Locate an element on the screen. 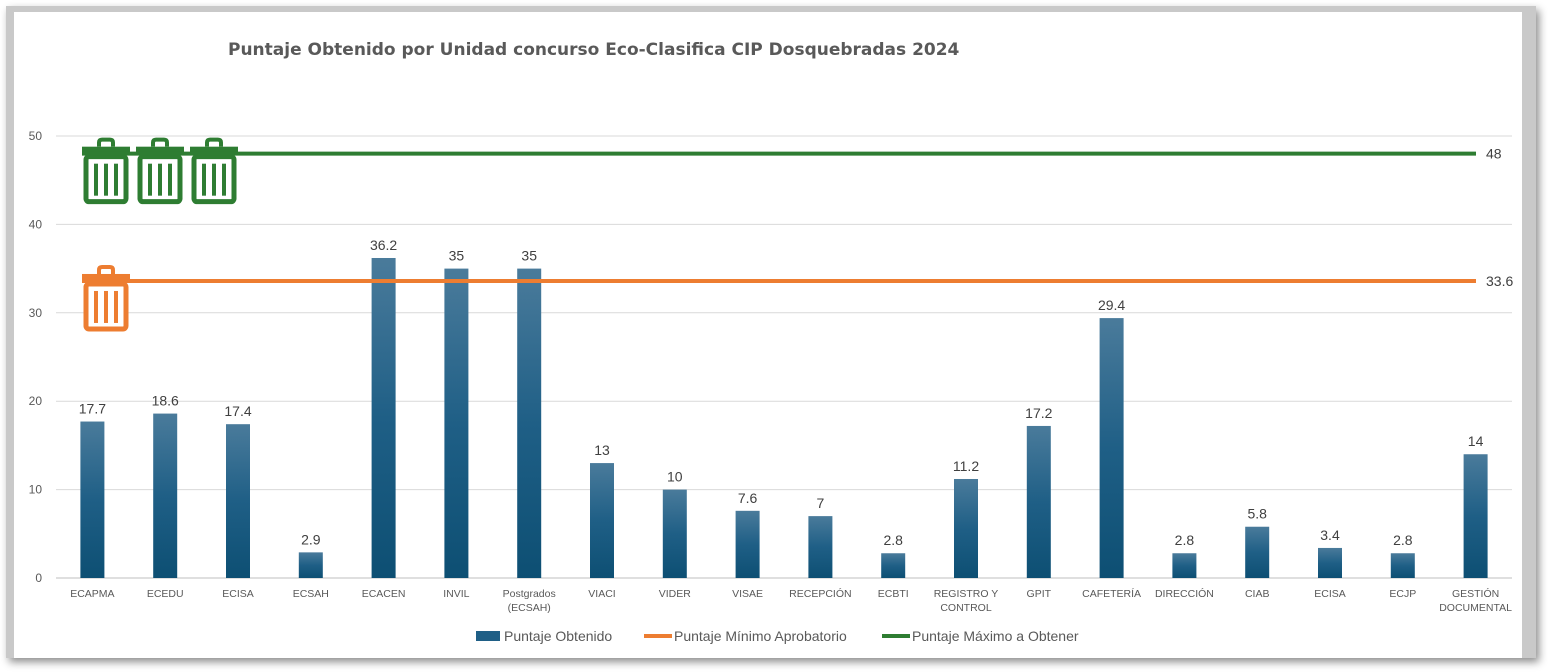  data-label: 17.4 is located at coordinates (237, 411).